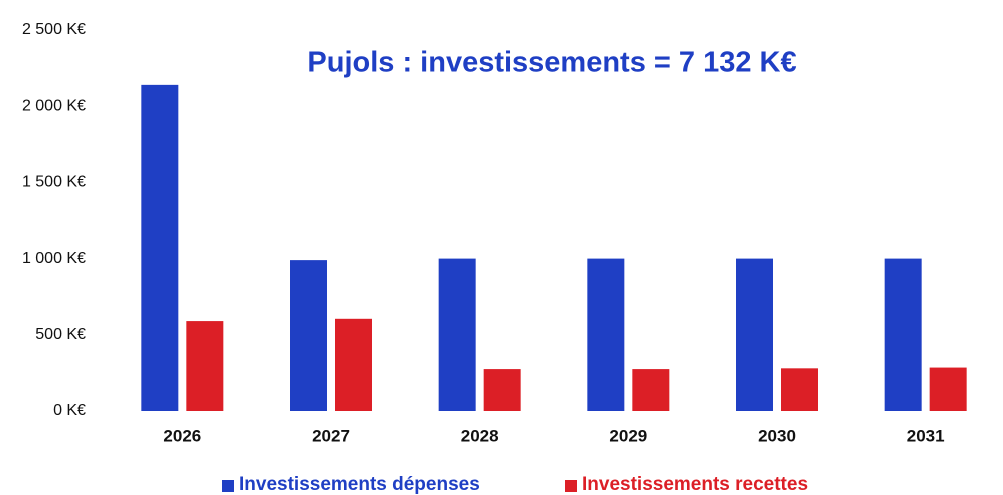 This screenshot has height=495, width=1003. I want to click on chart-title: Pujols : investissements = 7 132 K€, so click(551, 63).